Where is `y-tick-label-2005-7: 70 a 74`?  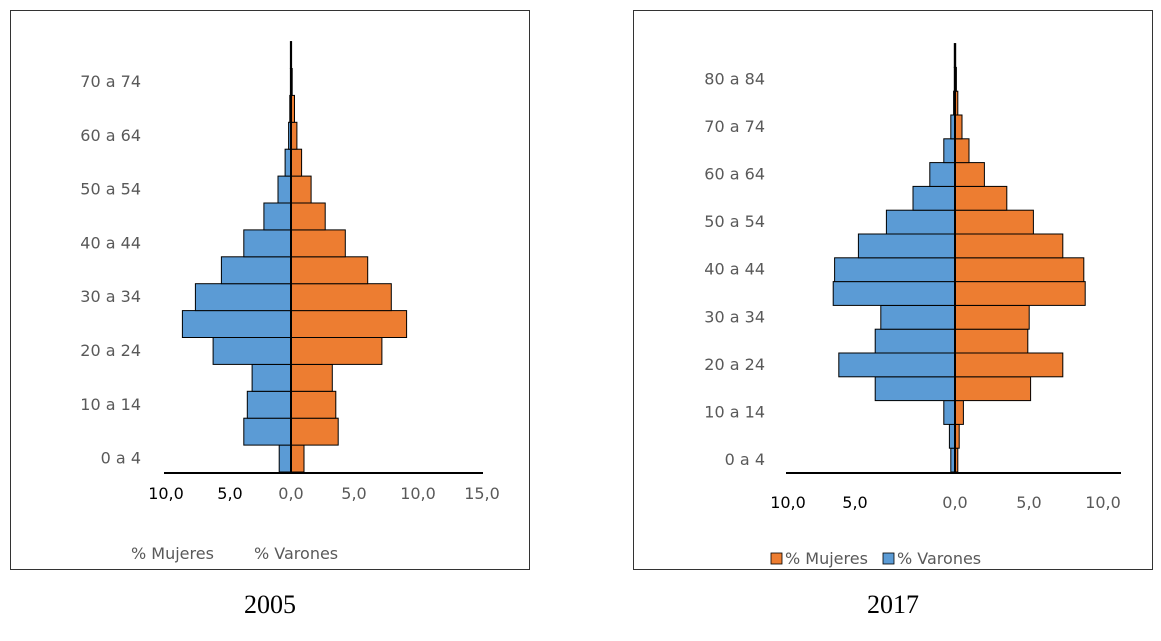
y-tick-label-2005-7: 70 a 74 is located at coordinates (110, 81).